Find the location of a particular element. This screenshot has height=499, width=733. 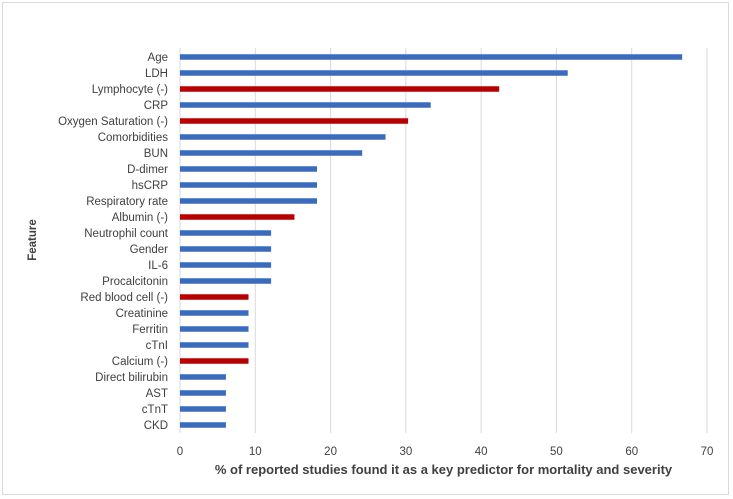

category-label: Comorbidities is located at coordinates (133, 138).